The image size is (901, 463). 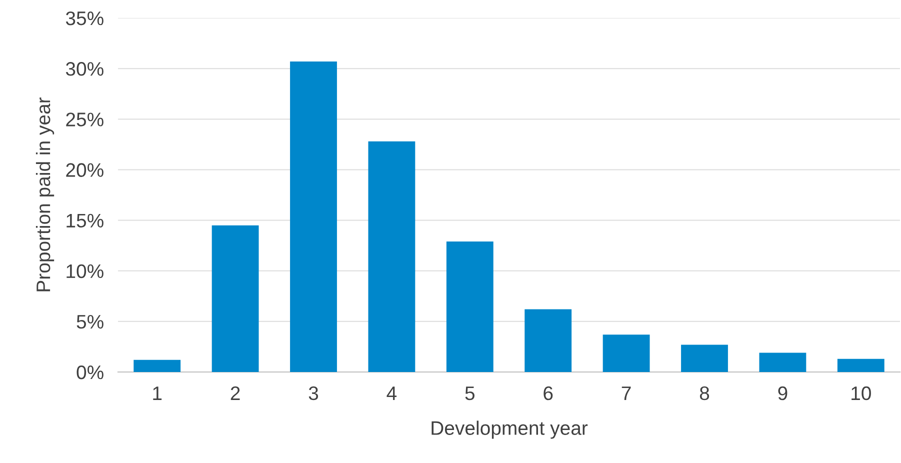 What do you see at coordinates (85, 221) in the screenshot?
I see `y-tick-label: 15%` at bounding box center [85, 221].